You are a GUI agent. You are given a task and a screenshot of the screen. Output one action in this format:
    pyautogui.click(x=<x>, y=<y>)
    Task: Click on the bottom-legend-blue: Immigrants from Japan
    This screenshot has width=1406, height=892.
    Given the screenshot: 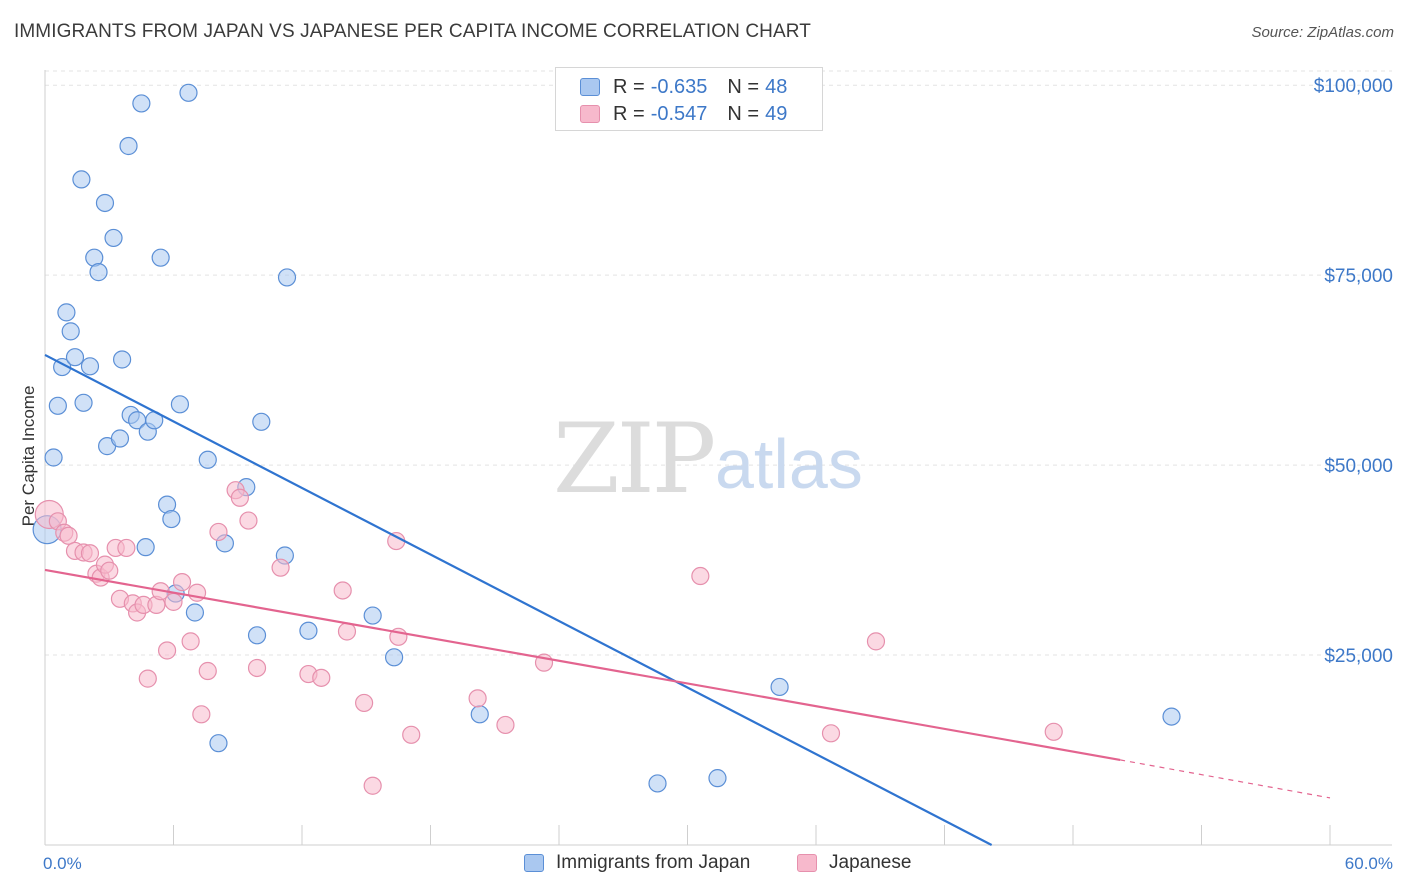 What is the action you would take?
    pyautogui.click(x=637, y=863)
    